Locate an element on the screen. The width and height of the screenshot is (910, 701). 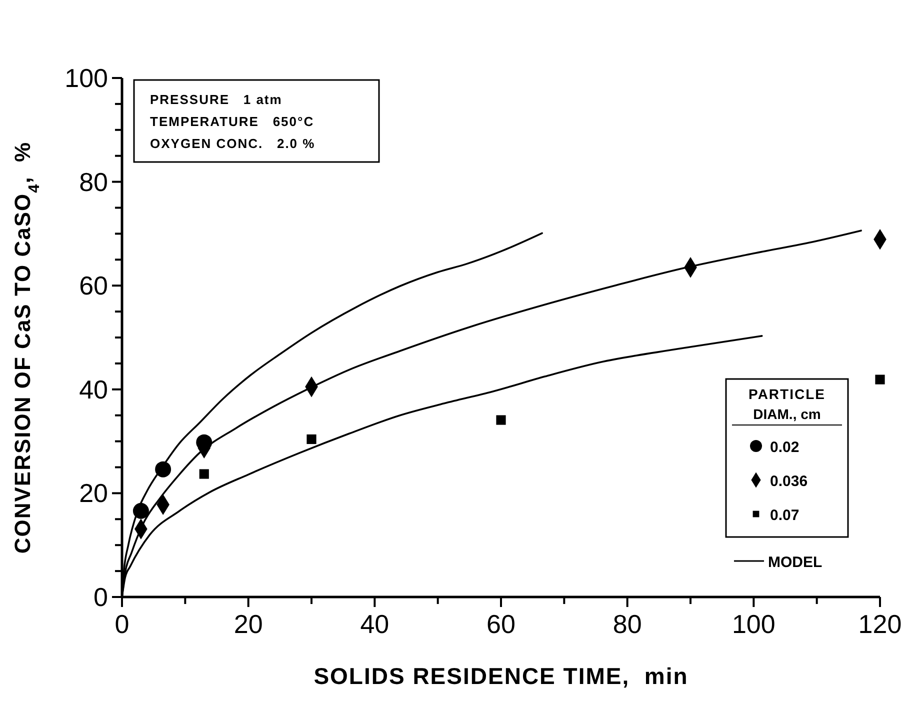
x-tick-label: 20 is located at coordinates (248, 624).